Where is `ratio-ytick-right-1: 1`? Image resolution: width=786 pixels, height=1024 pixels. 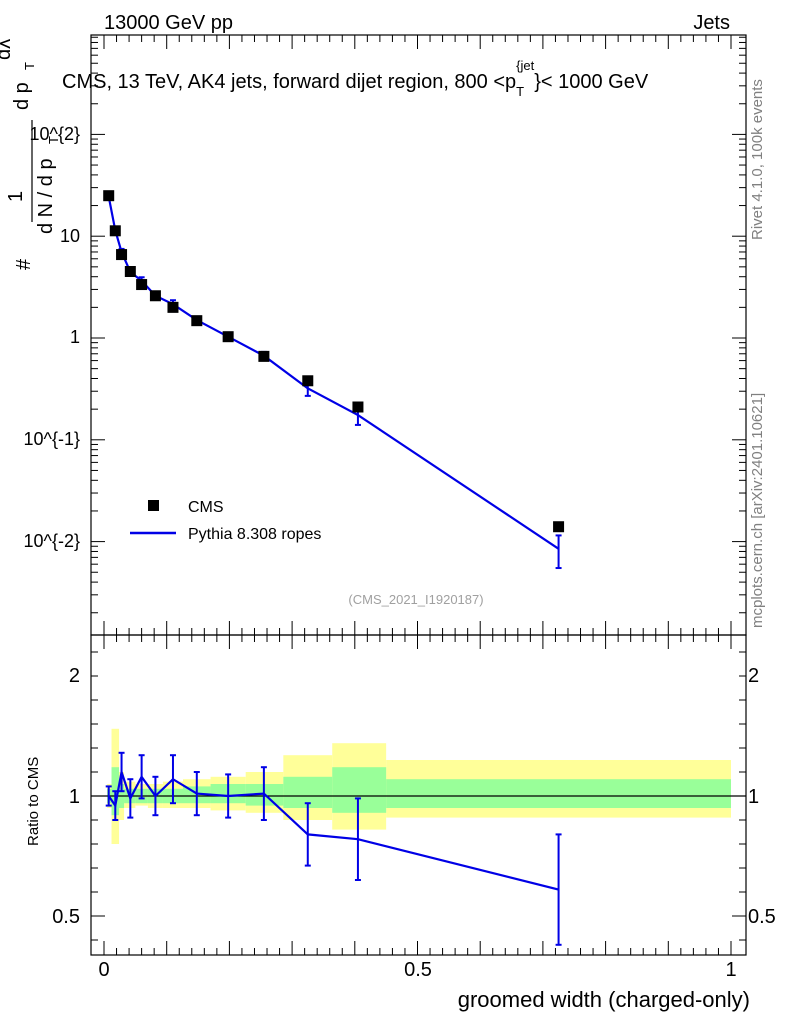
ratio-ytick-right-1: 1 is located at coordinates (753, 797).